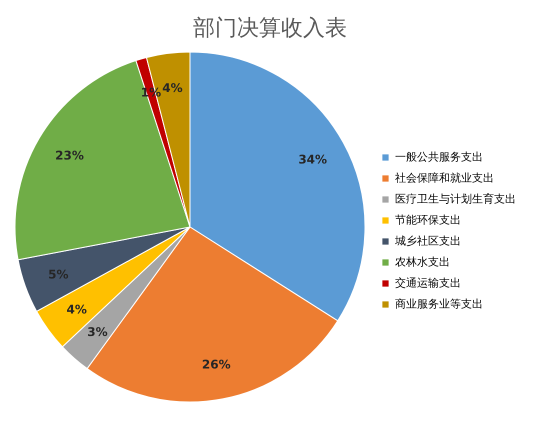  What do you see at coordinates (270, 28) in the screenshot?
I see `chart-title: 部门决算收入表` at bounding box center [270, 28].